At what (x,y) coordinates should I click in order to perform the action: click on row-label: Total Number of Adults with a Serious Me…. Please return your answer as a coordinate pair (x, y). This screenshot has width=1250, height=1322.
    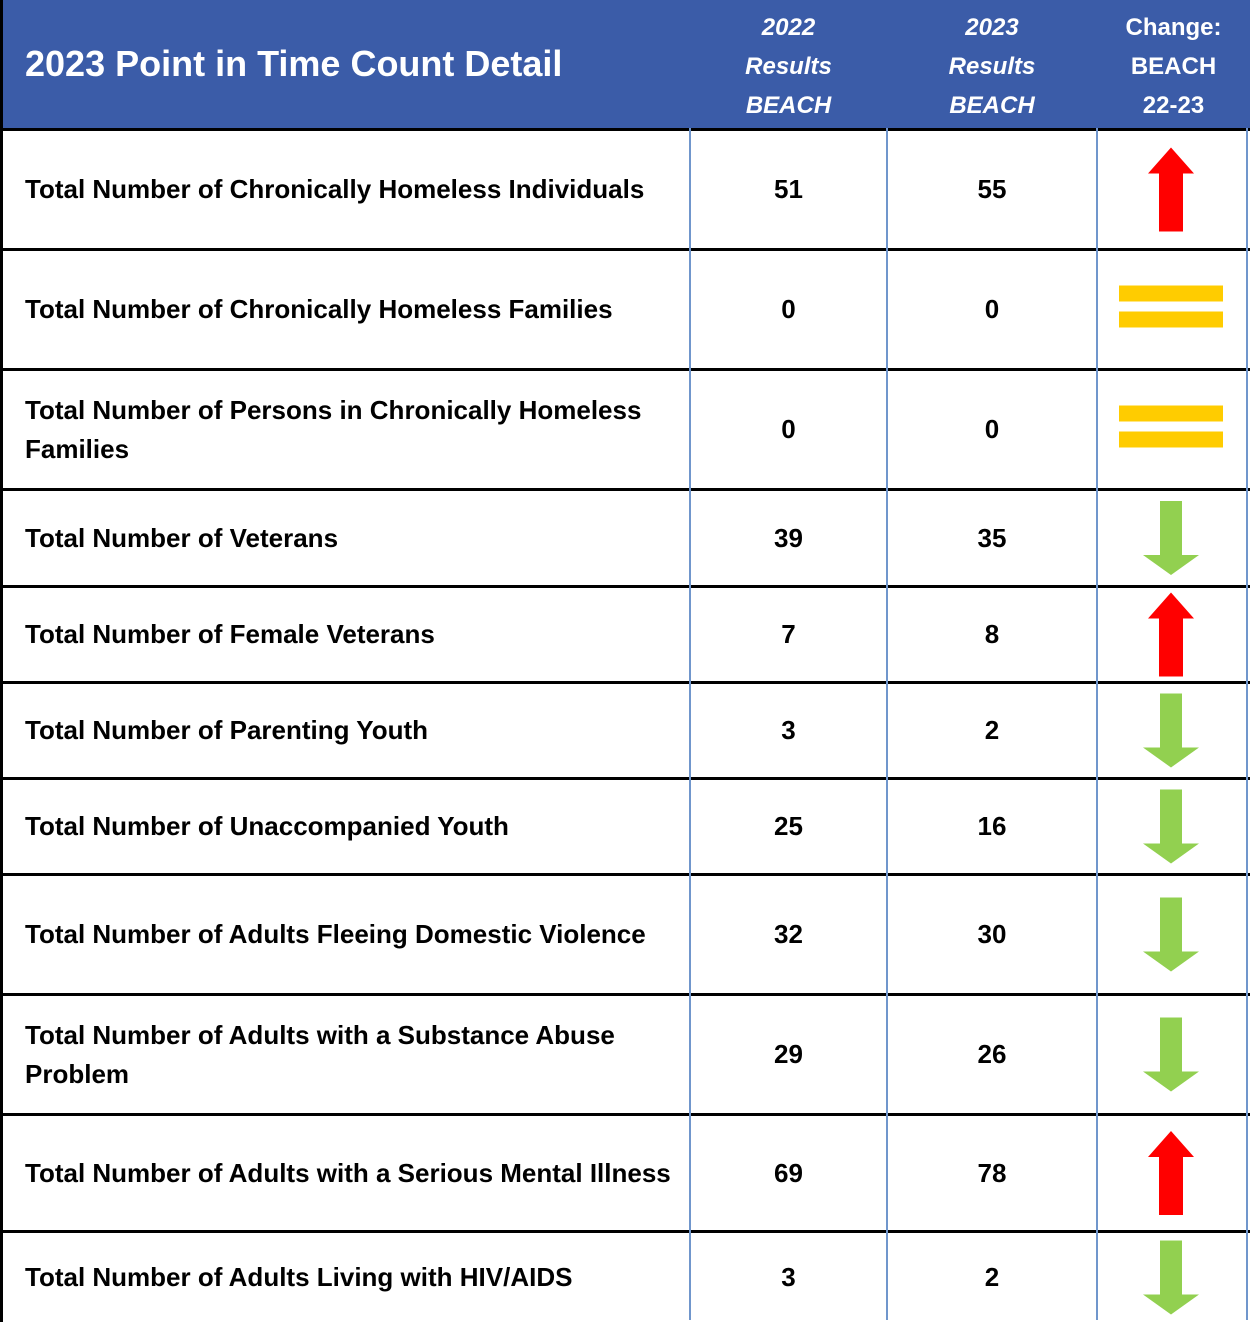
    Looking at the image, I should click on (348, 1172).